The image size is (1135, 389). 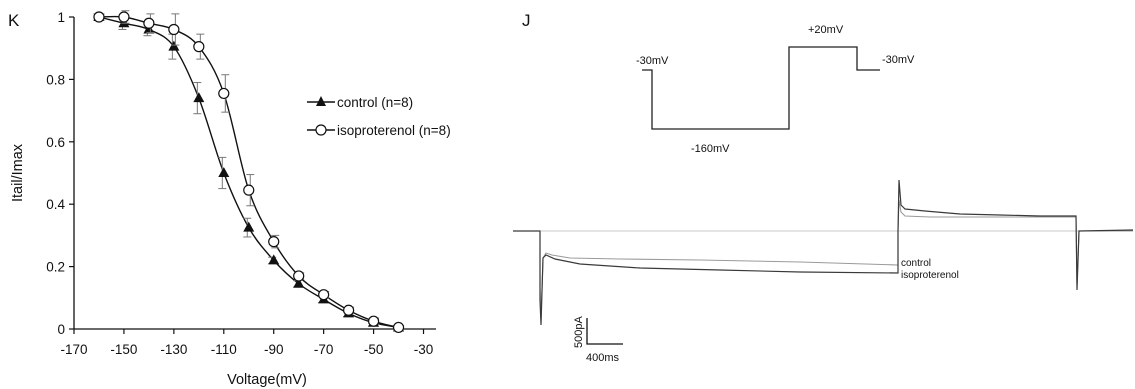 What do you see at coordinates (710, 149) in the screenshot?
I see `protocol-label-hyperpolarize: -160mV` at bounding box center [710, 149].